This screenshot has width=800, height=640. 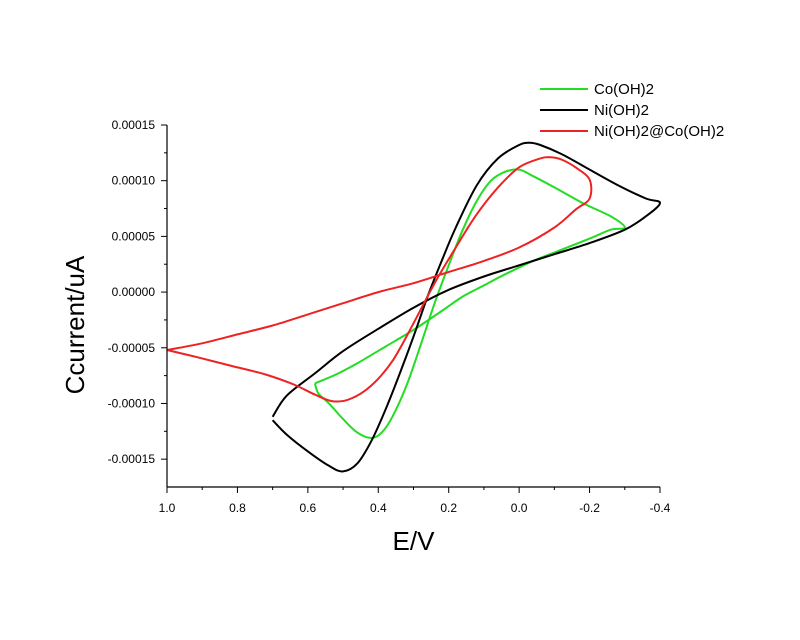 What do you see at coordinates (132, 348) in the screenshot?
I see `y-tick-label: -0.00005` at bounding box center [132, 348].